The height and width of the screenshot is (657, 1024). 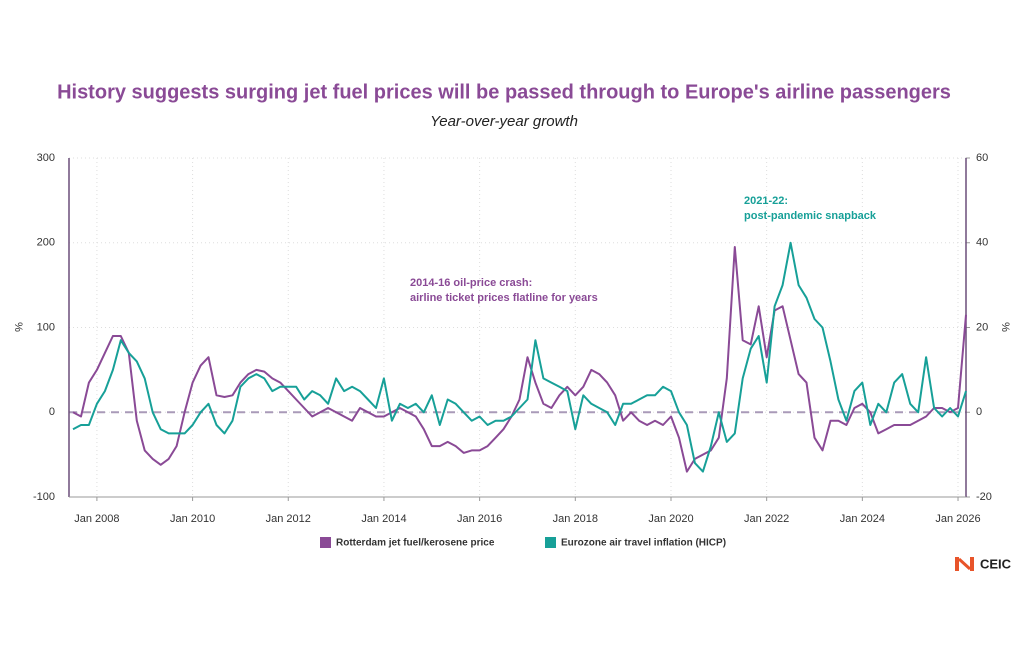 I want to click on y-tick-label: 300, so click(x=46, y=158).